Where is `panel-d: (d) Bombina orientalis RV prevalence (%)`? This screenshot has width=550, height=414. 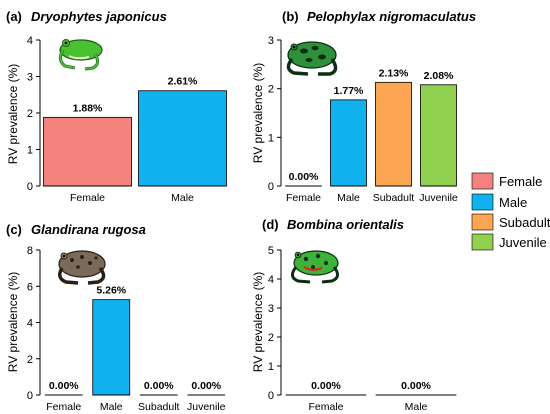
panel-d: (d) Bombina orientalis RV prevalence (%) is located at coordinates (327, 294).